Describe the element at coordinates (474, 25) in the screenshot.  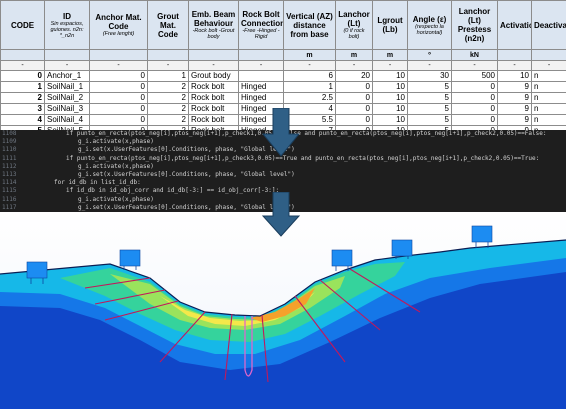
I see `col-header-prestress: Lanchor (Lt) Prestess (n2n)` at that location.